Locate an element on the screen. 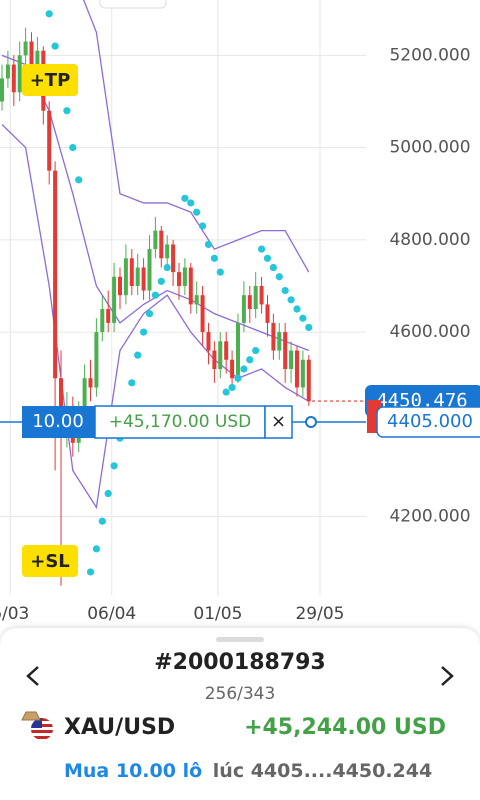 Image resolution: width=480 pixels, height=800 pixels. current-price-label: 4450.476 is located at coordinates (422, 401).